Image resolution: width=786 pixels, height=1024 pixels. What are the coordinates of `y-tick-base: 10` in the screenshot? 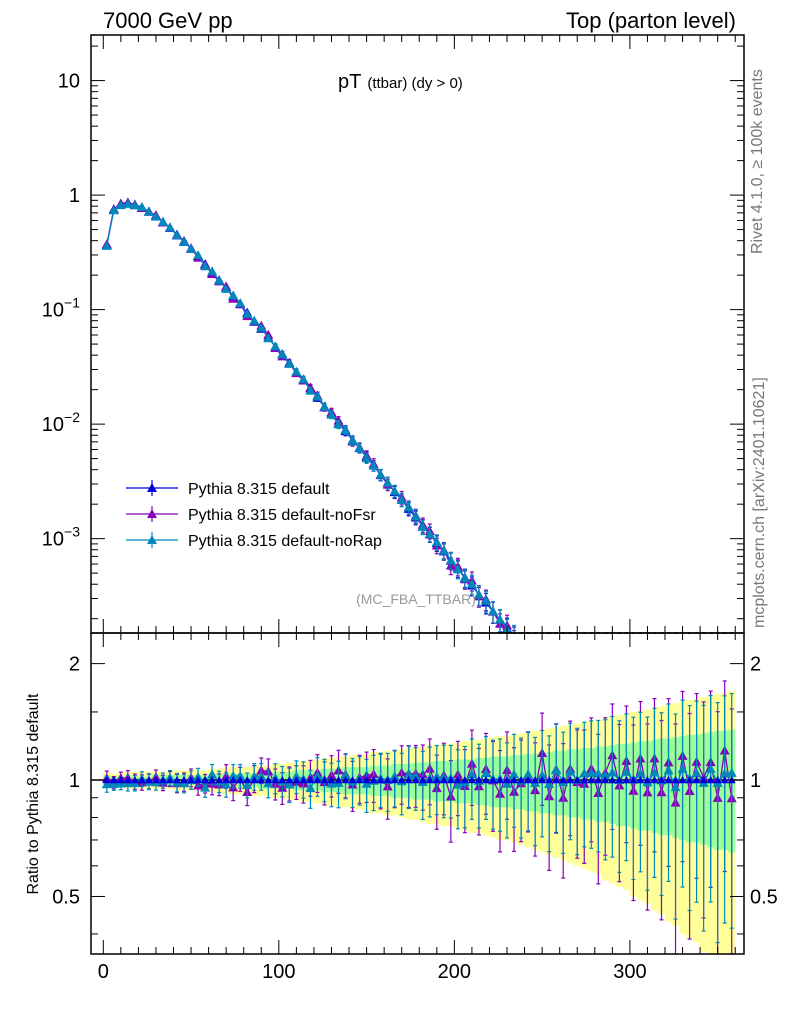 It's located at (53, 311).